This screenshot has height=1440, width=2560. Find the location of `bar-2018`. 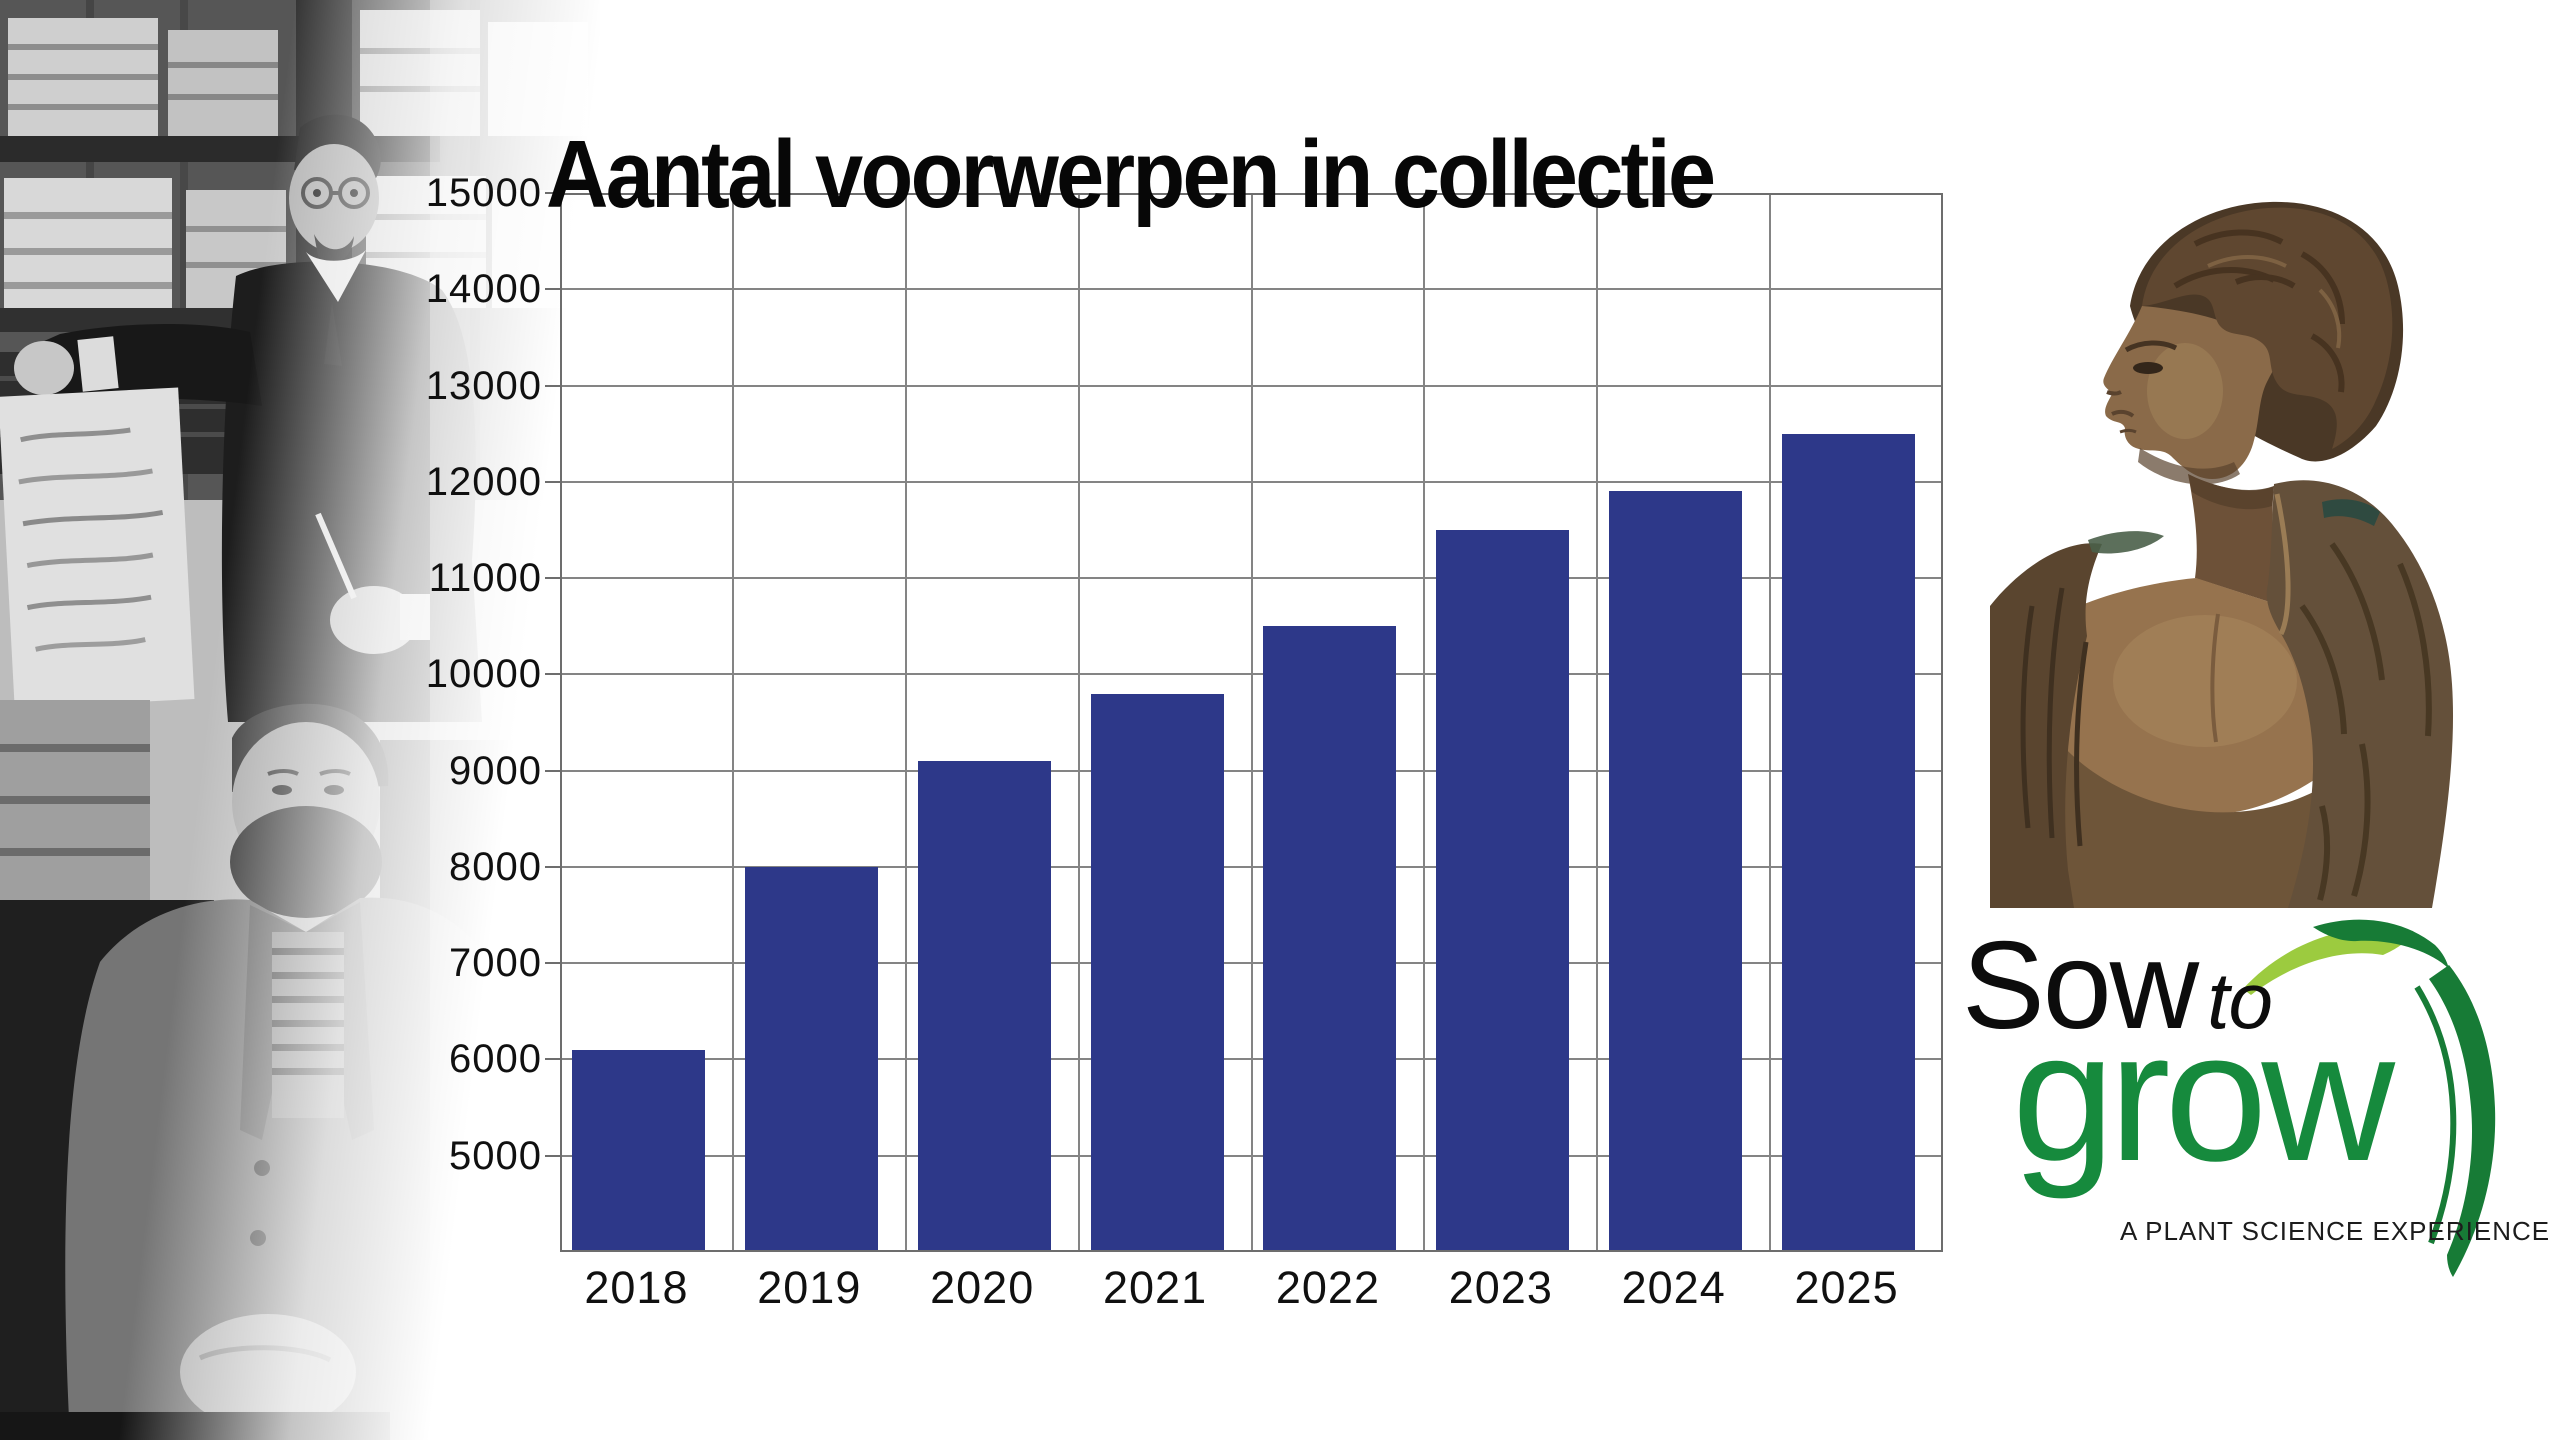

bar-2018 is located at coordinates (638, 1149).